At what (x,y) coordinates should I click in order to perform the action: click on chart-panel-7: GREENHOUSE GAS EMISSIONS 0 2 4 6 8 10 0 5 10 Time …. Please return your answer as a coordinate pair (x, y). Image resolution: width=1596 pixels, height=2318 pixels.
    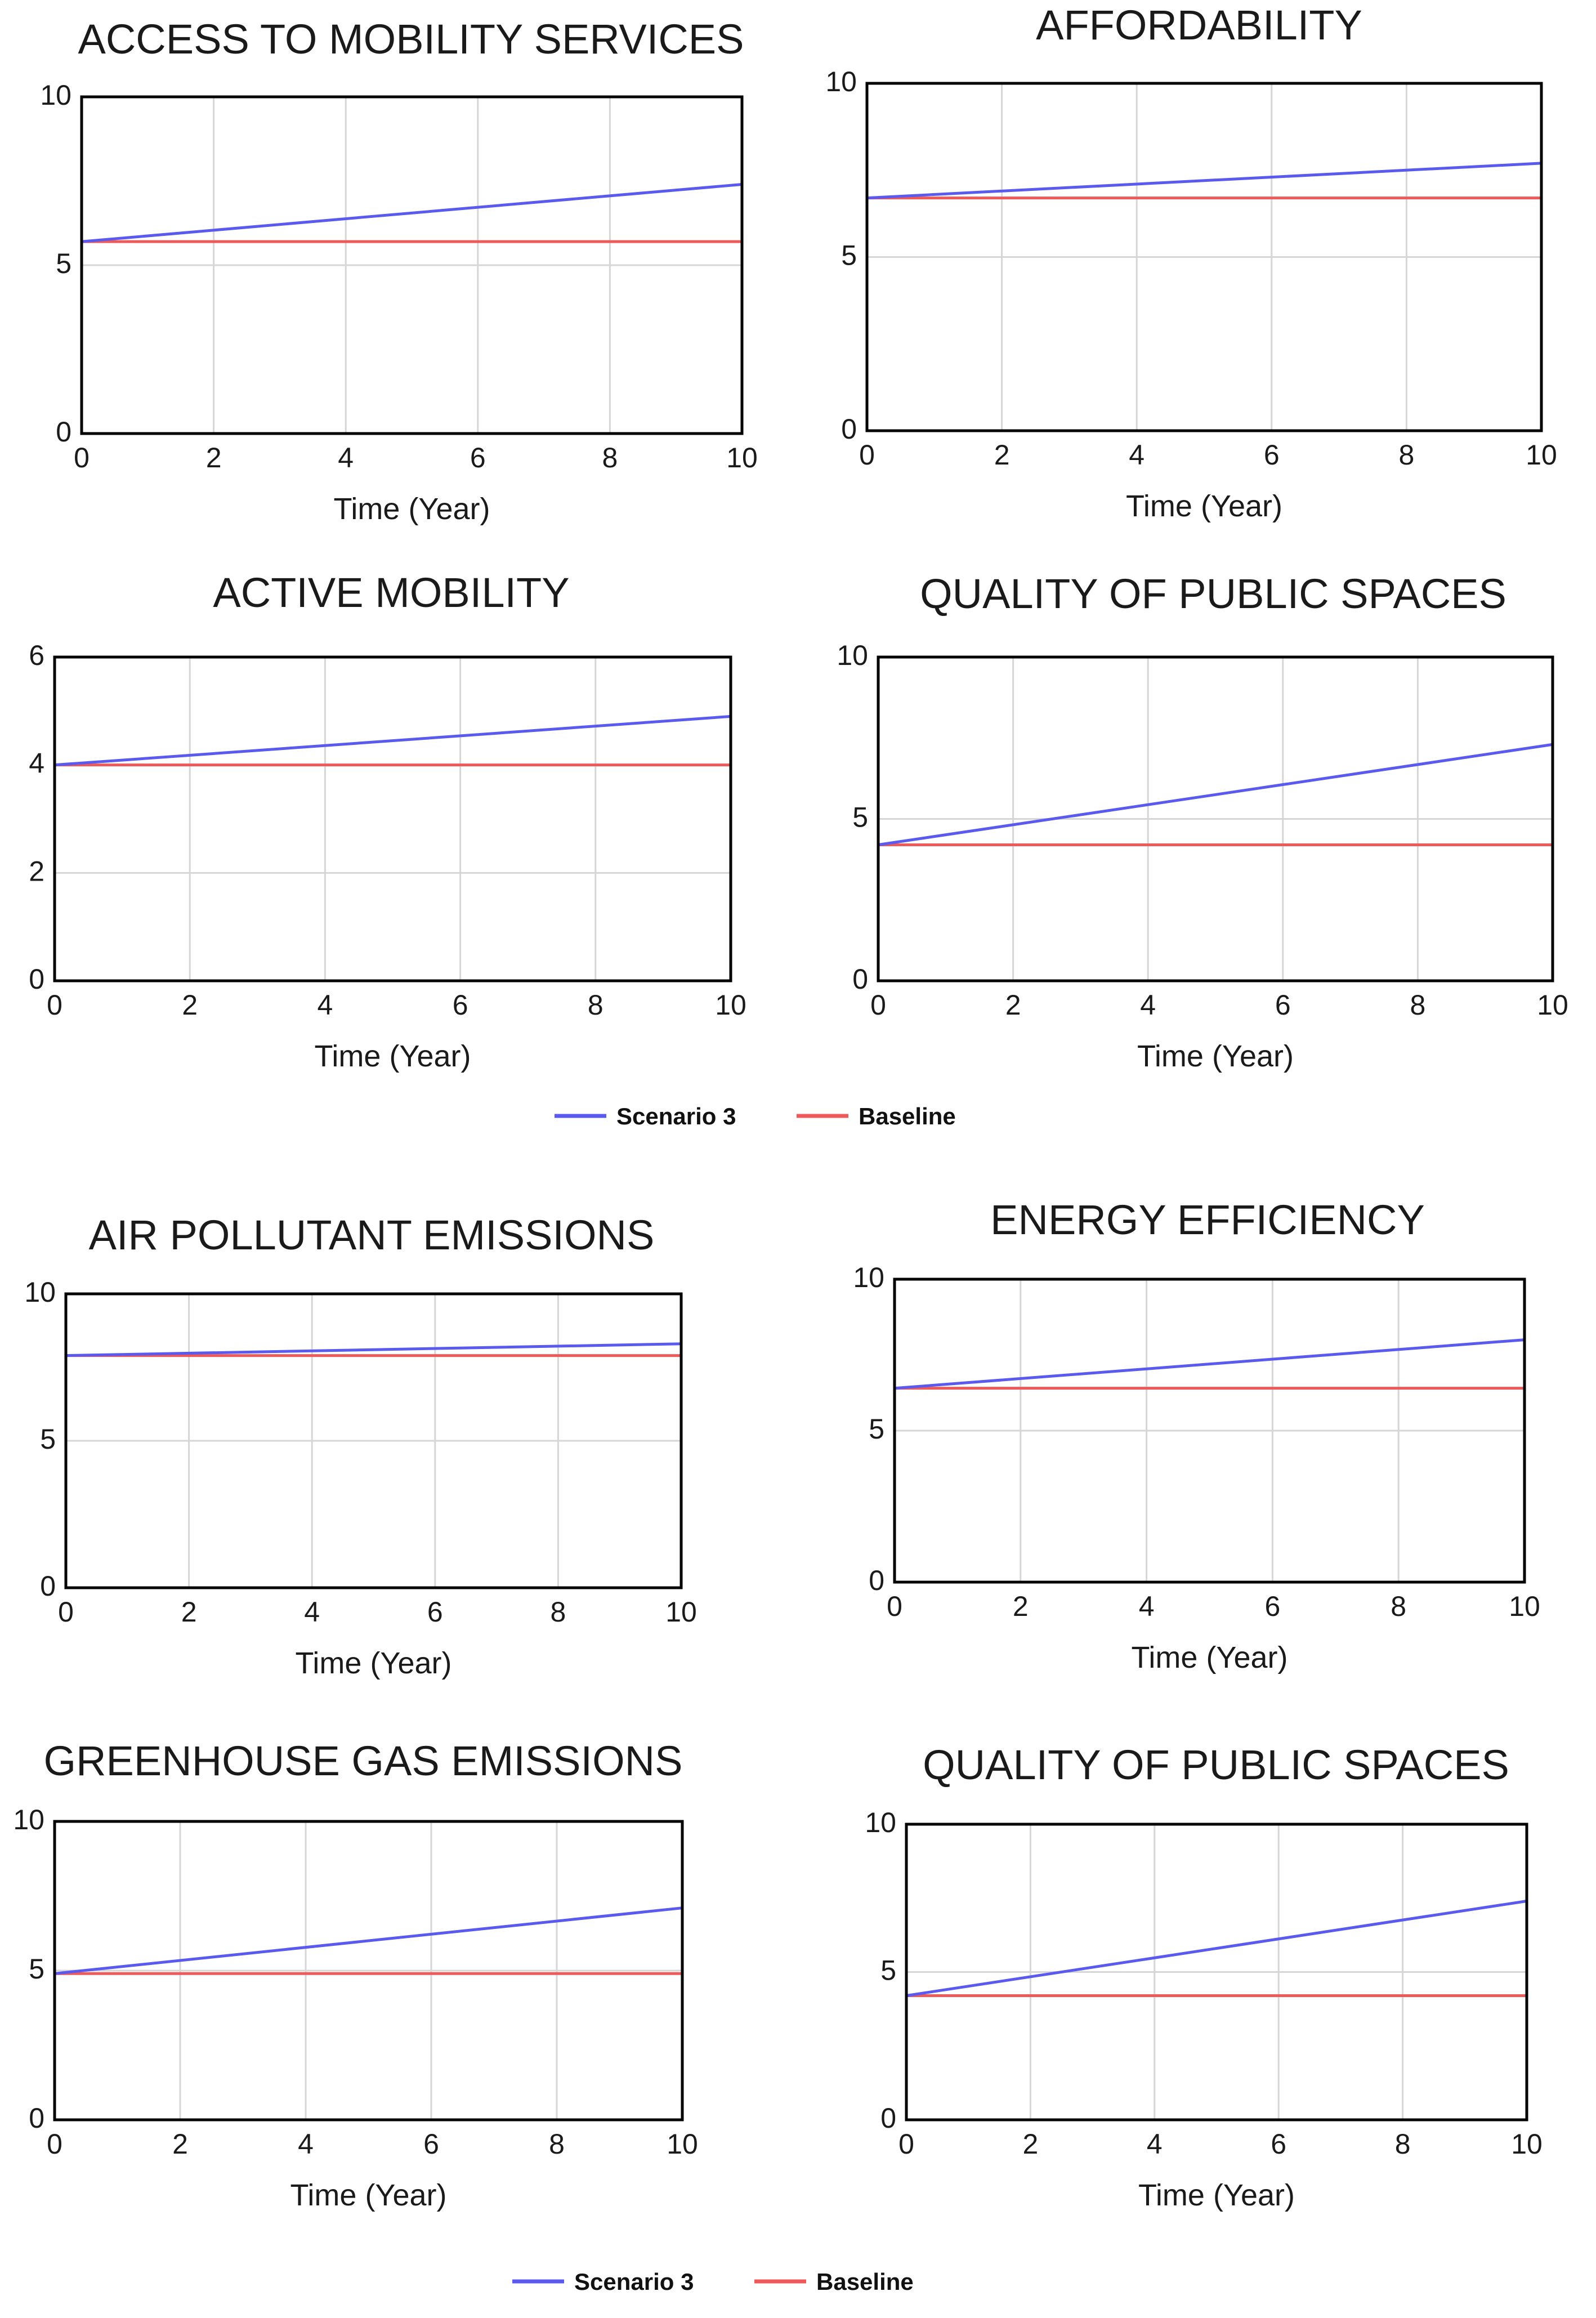
    Looking at the image, I should click on (356, 1975).